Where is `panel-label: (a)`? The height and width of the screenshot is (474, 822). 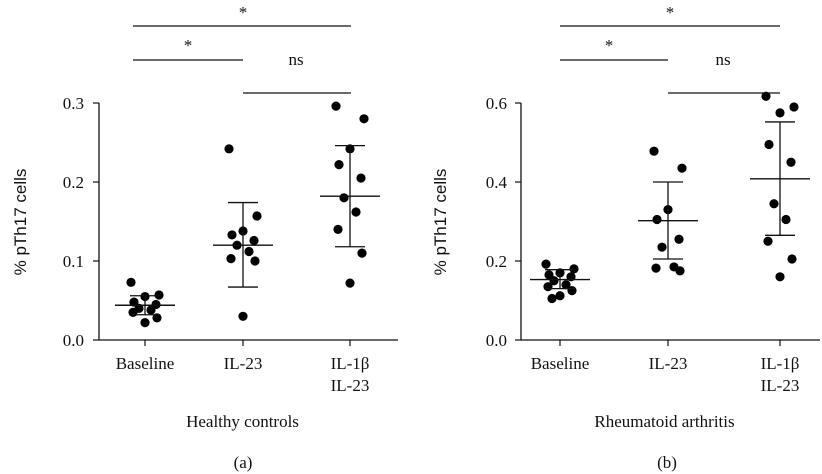
panel-label: (a) is located at coordinates (243, 462).